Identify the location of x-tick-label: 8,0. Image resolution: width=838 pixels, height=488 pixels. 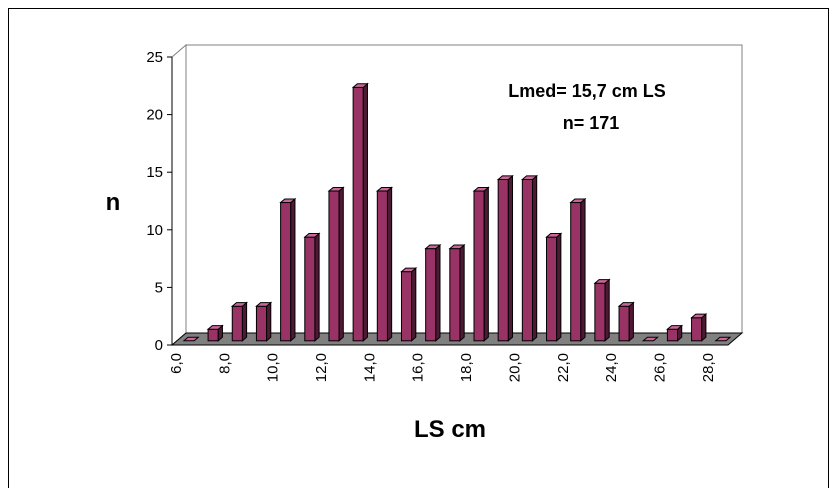
(224, 363).